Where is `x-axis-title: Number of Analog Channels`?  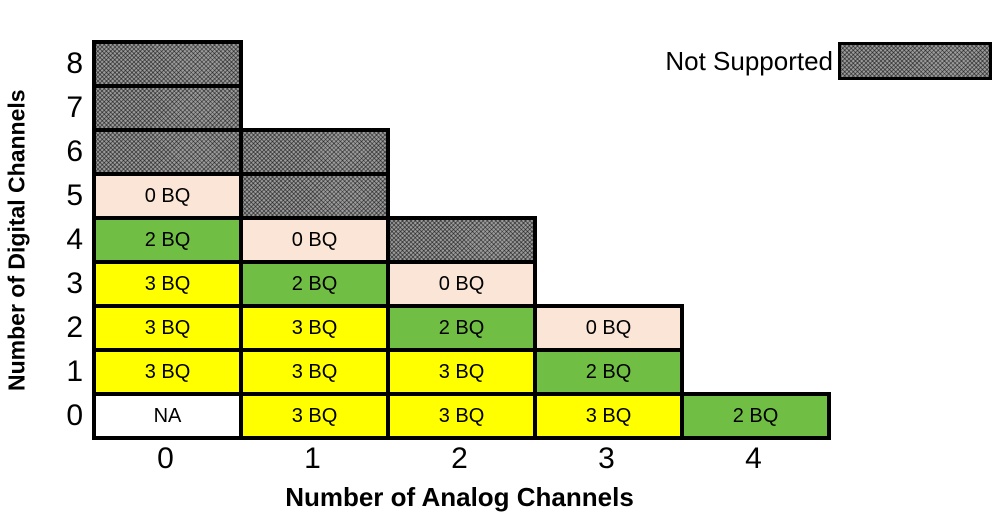 x-axis-title: Number of Analog Channels is located at coordinates (459, 497).